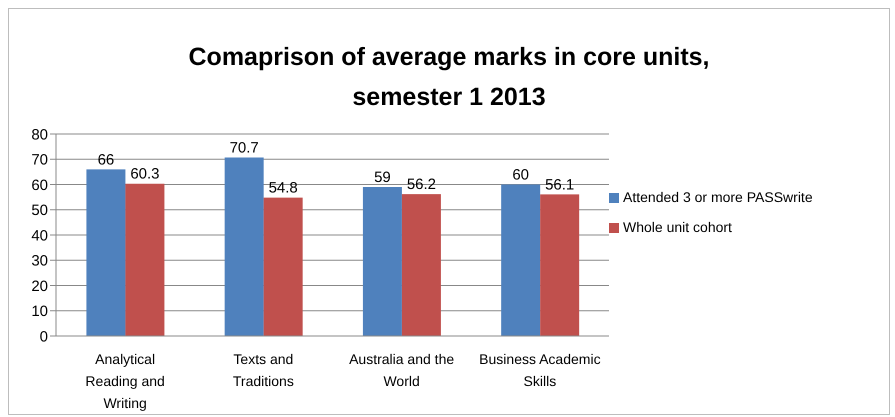 The image size is (895, 417). I want to click on y-tick-label: 80, so click(39, 135).